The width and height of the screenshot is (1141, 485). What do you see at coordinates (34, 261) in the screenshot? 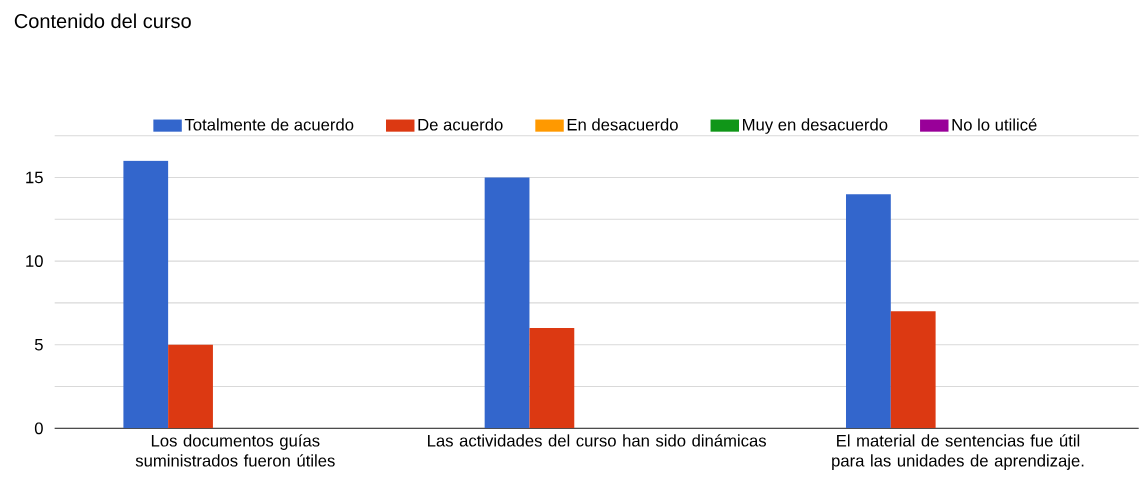
I see `y-tick-label: 10` at bounding box center [34, 261].